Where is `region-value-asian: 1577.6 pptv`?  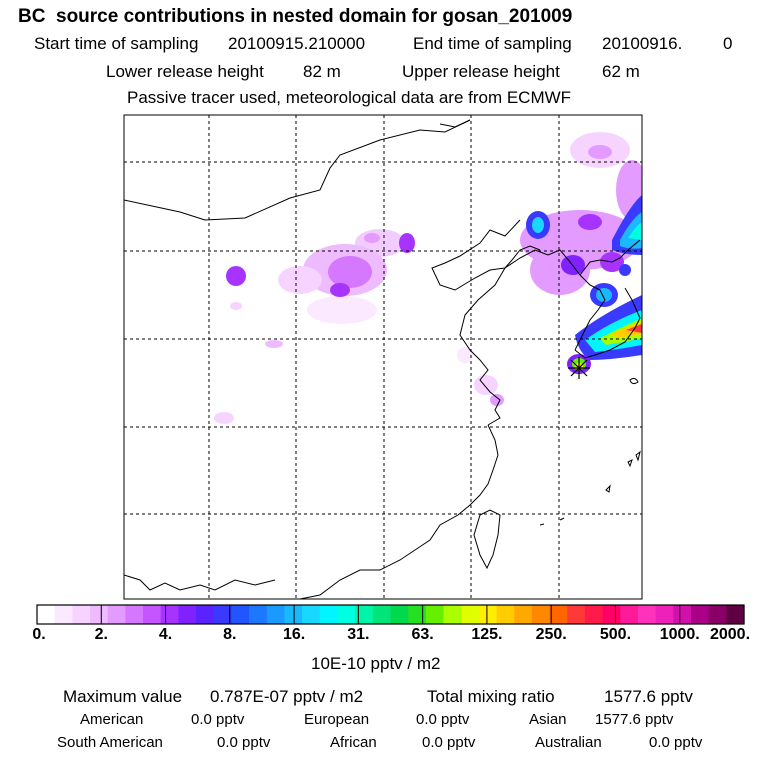 region-value-asian: 1577.6 pptv is located at coordinates (634, 719).